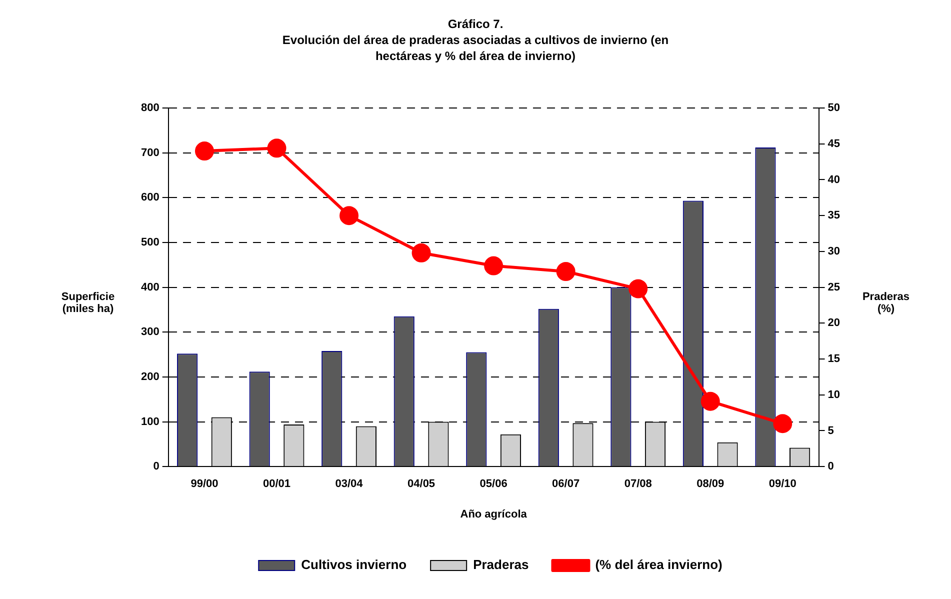 The height and width of the screenshot is (599, 951). What do you see at coordinates (886, 303) in the screenshot?
I see `y2-axis-title: Praderas (%)` at bounding box center [886, 303].